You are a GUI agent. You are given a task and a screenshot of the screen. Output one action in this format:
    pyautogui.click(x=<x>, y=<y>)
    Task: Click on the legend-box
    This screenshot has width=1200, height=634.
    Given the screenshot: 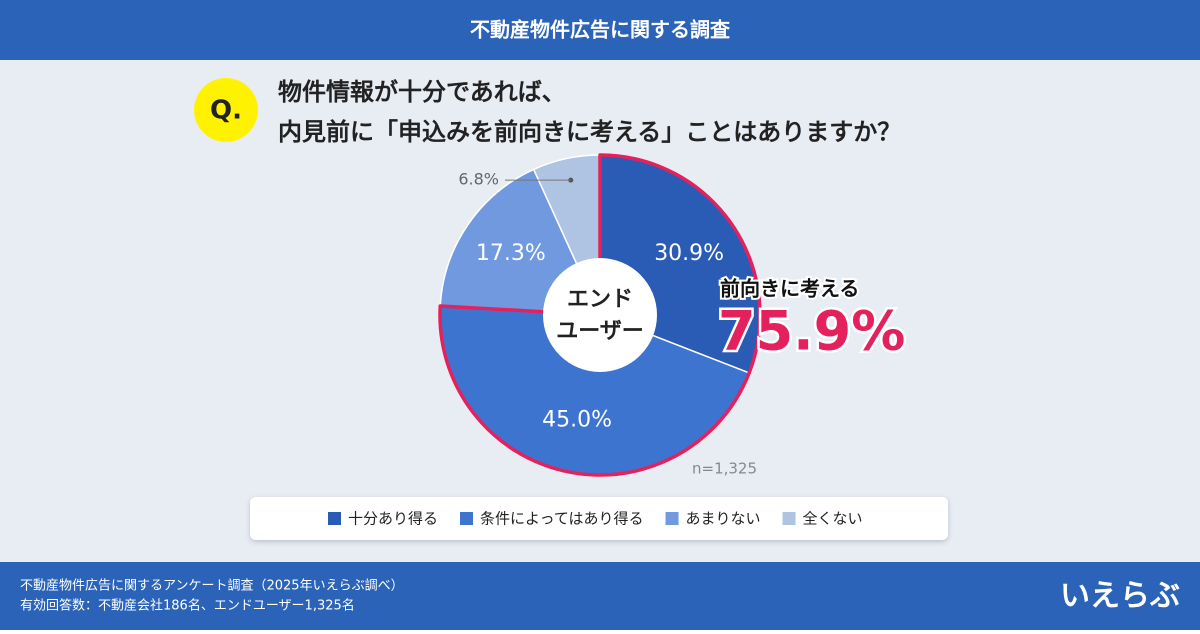 What is the action you would take?
    pyautogui.click(x=599, y=518)
    